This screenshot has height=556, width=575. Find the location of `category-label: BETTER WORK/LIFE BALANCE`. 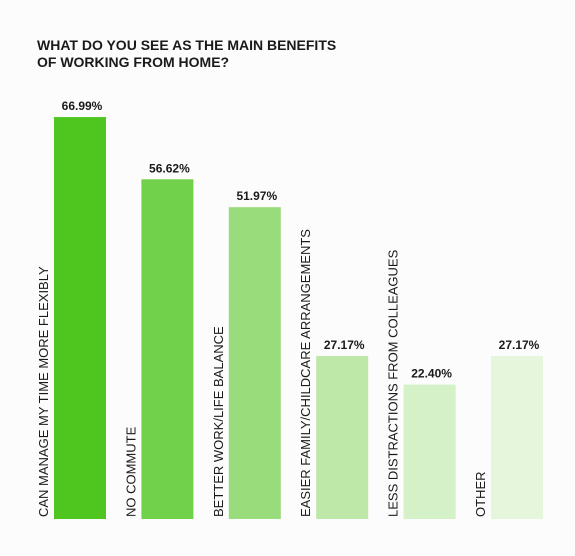

category-label: BETTER WORK/LIFE BALANCE is located at coordinates (218, 421).